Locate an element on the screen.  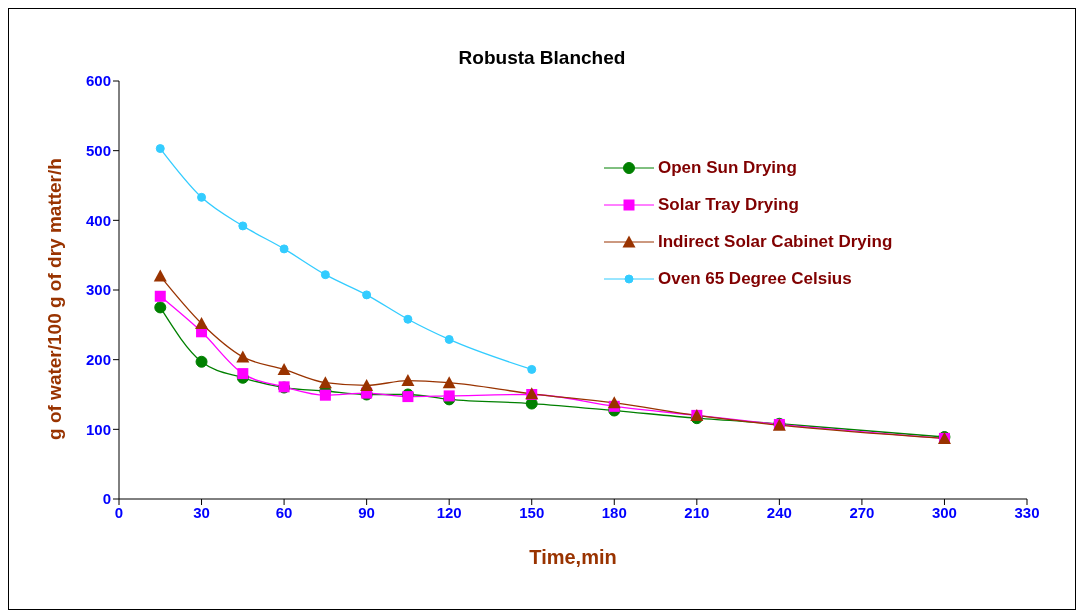
y-tick-label: 0 is located at coordinates (106, 499).